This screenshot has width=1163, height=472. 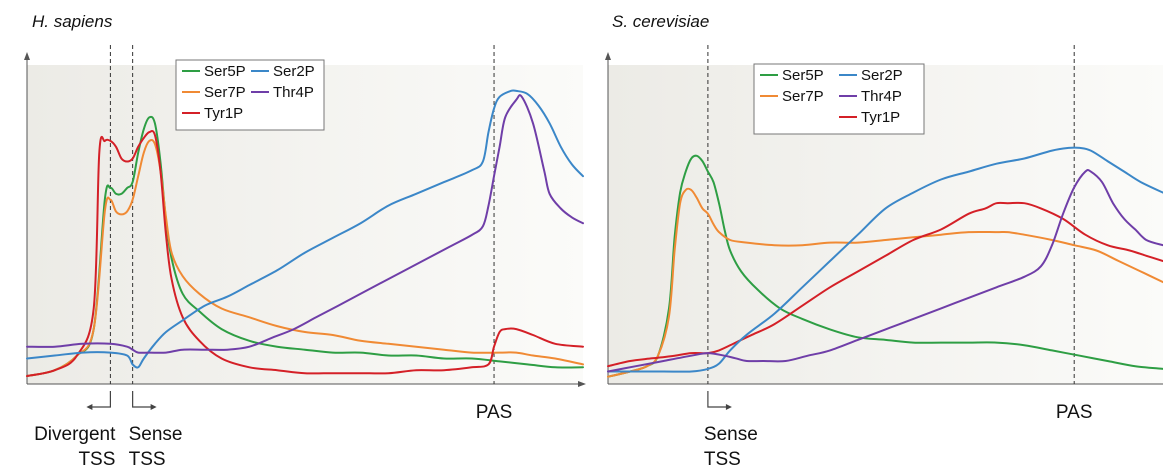 I want to click on x-axis-arrowhead, so click(x=582, y=384).